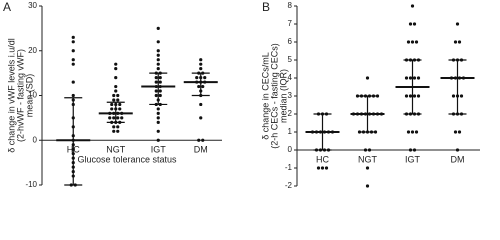  What do you see at coordinates (322, 159) in the screenshot?
I see `x-tick-label: HC` at bounding box center [322, 159].